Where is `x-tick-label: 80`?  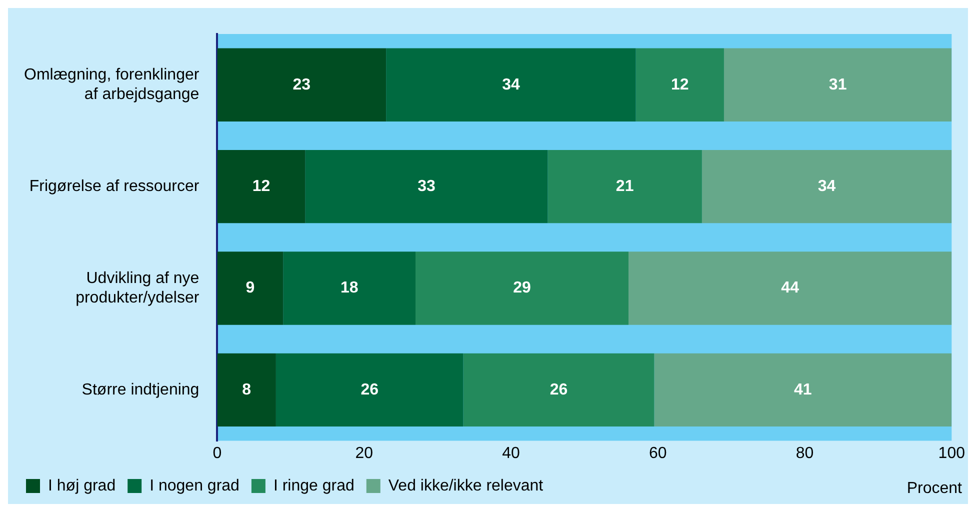 x-tick-label: 80 is located at coordinates (805, 453).